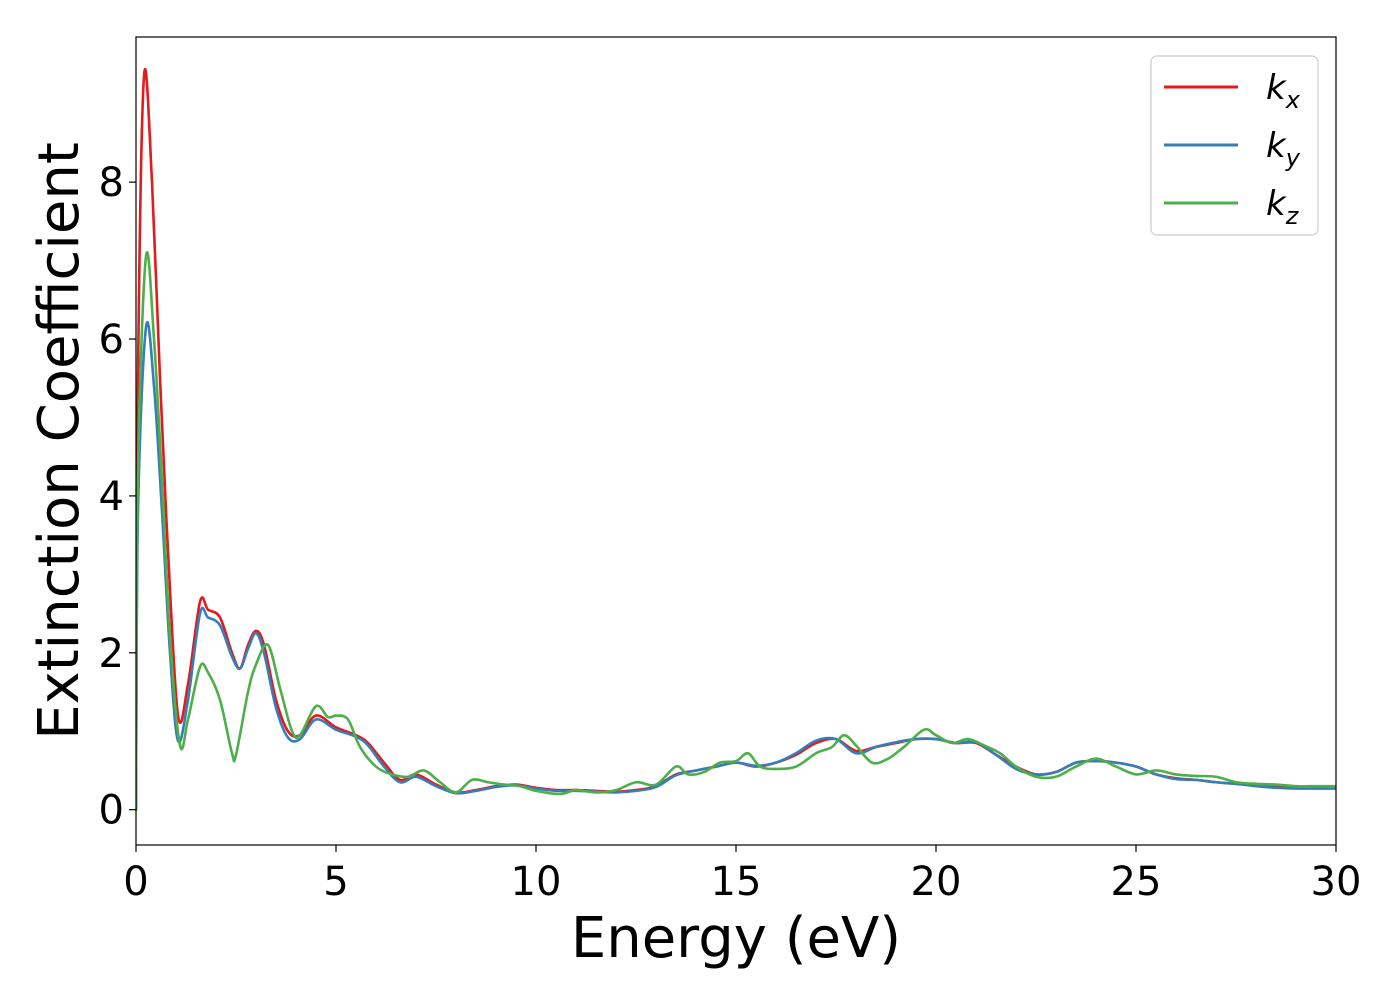 Image resolution: width=1400 pixels, height=1000 pixels. Describe the element at coordinates (936, 882) in the screenshot. I see `x-tick-label: 20` at that location.